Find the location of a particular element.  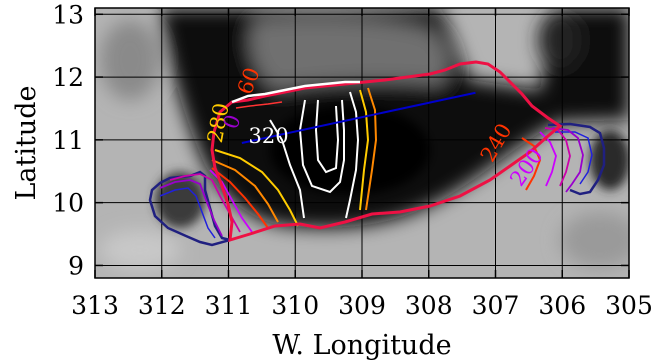

isotherm-white-outer is located at coordinates (314, 155).